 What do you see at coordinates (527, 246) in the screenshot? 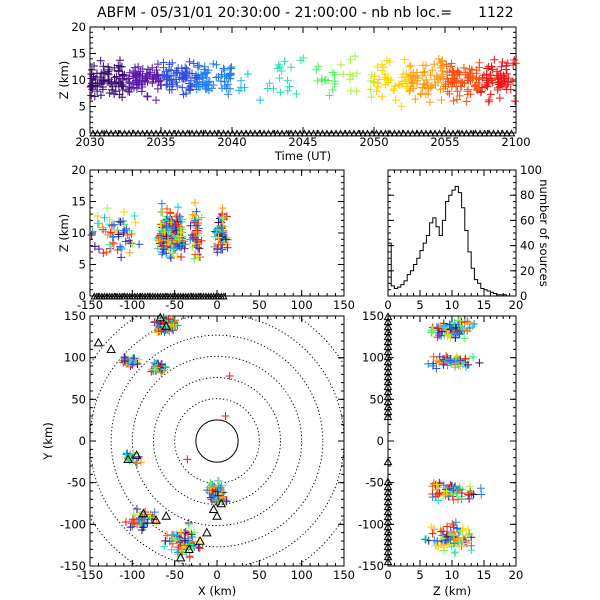
I see `y-tick-label: 40` at bounding box center [527, 246].